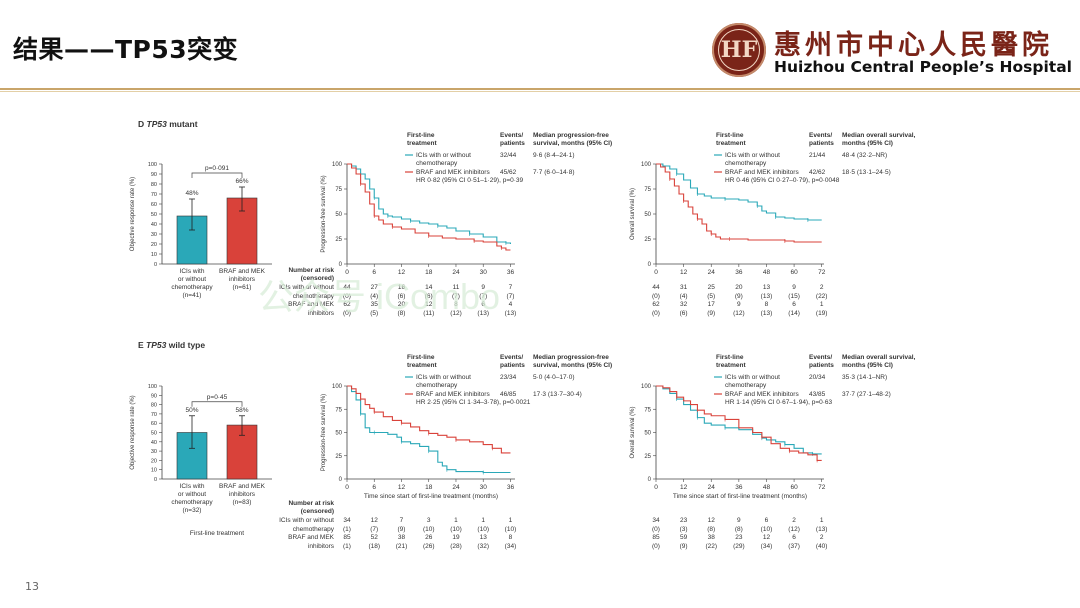  What do you see at coordinates (347, 529) in the screenshot?
I see `risk-censored: (1)` at bounding box center [347, 529].